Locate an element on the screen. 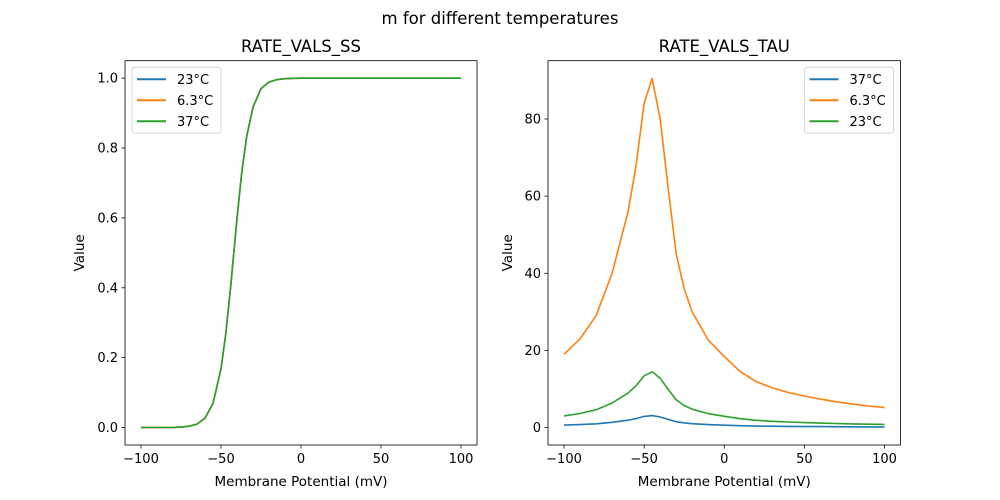 The width and height of the screenshot is (1000, 500). legend: 23°C 6.3°C 37°C is located at coordinates (176, 100).